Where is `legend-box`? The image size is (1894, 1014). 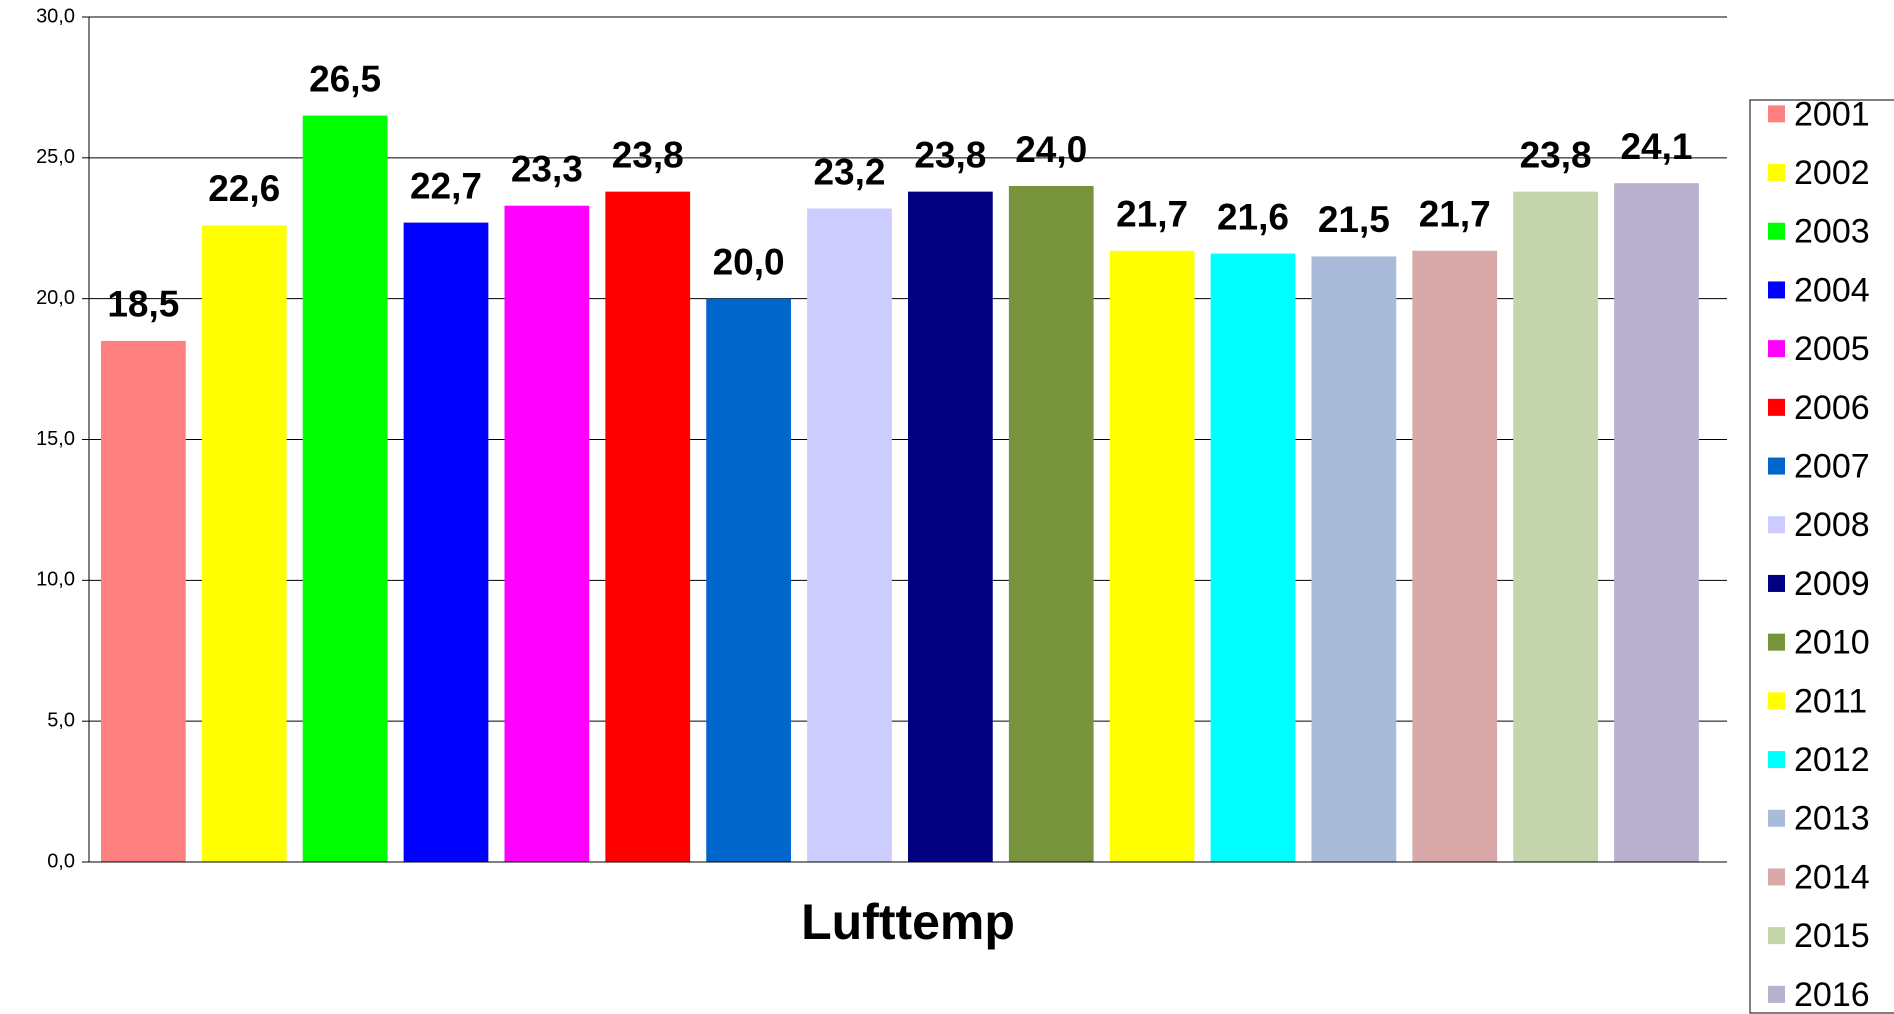
legend-box is located at coordinates (1821, 556).